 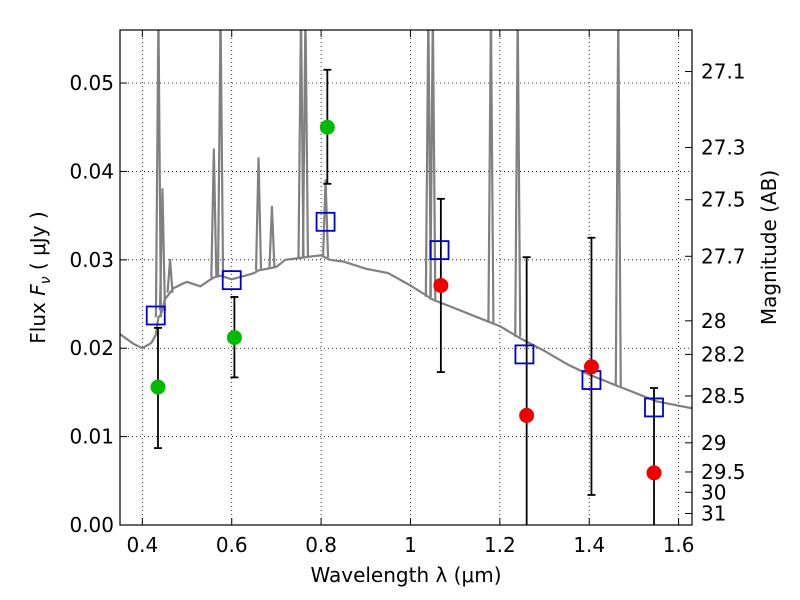 What do you see at coordinates (91, 348) in the screenshot?
I see `y-tick-label: 0.02` at bounding box center [91, 348].